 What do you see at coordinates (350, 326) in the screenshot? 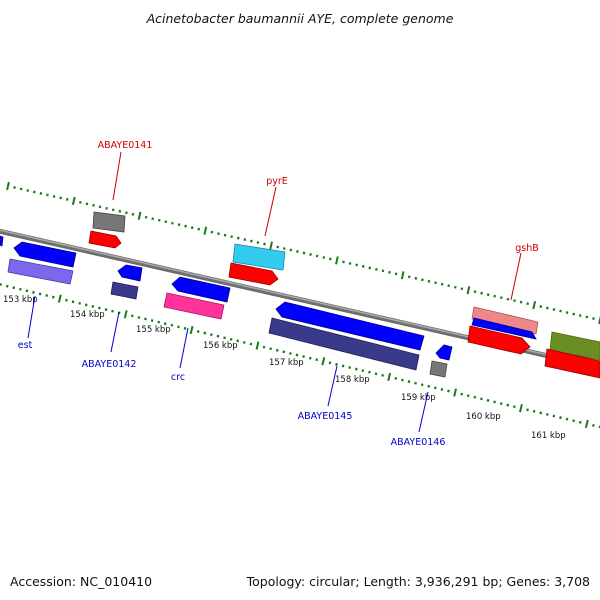
I see `cds-arrow-abaye0145` at bounding box center [350, 326].